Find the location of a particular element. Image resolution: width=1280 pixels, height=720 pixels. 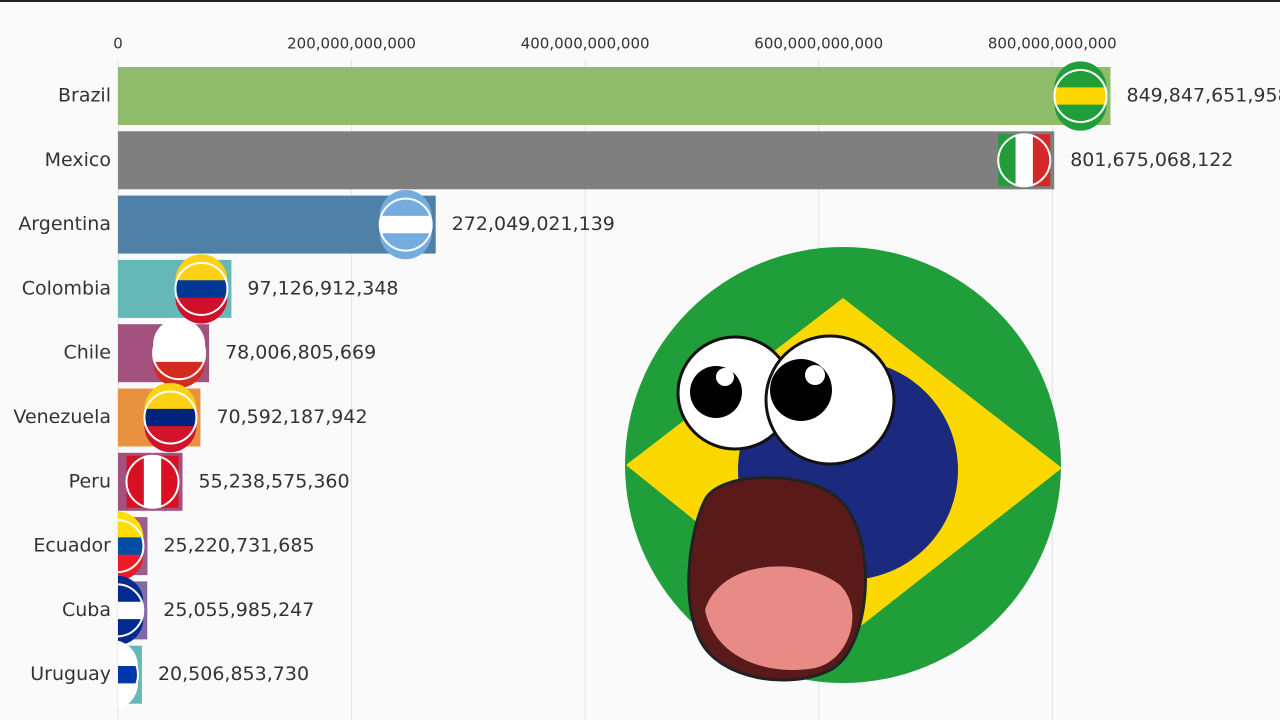

x-tick-label: 800,000,000,000 is located at coordinates (1052, 44).